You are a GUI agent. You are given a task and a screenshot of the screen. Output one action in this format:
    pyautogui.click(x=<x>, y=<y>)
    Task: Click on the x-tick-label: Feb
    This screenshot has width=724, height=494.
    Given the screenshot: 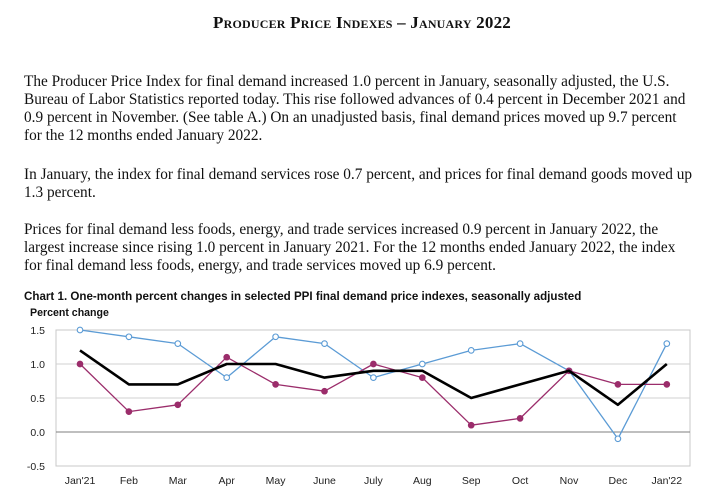 What is the action you would take?
    pyautogui.click(x=129, y=481)
    